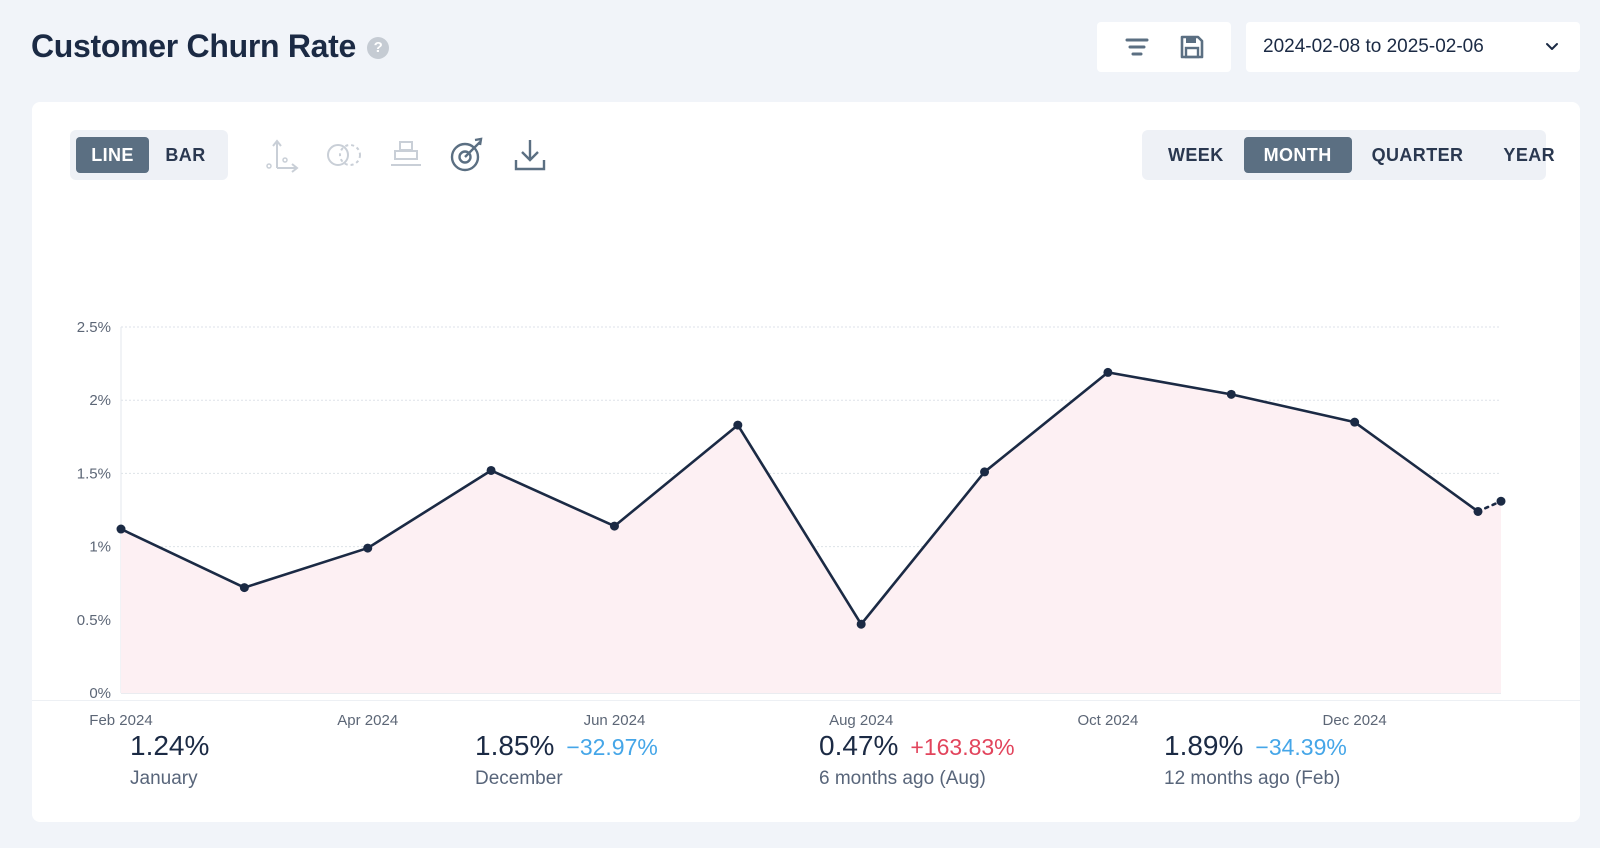 Image resolution: width=1600 pixels, height=848 pixels. What do you see at coordinates (367, 720) in the screenshot?
I see `x-tick-label: Apr 2024` at bounding box center [367, 720].